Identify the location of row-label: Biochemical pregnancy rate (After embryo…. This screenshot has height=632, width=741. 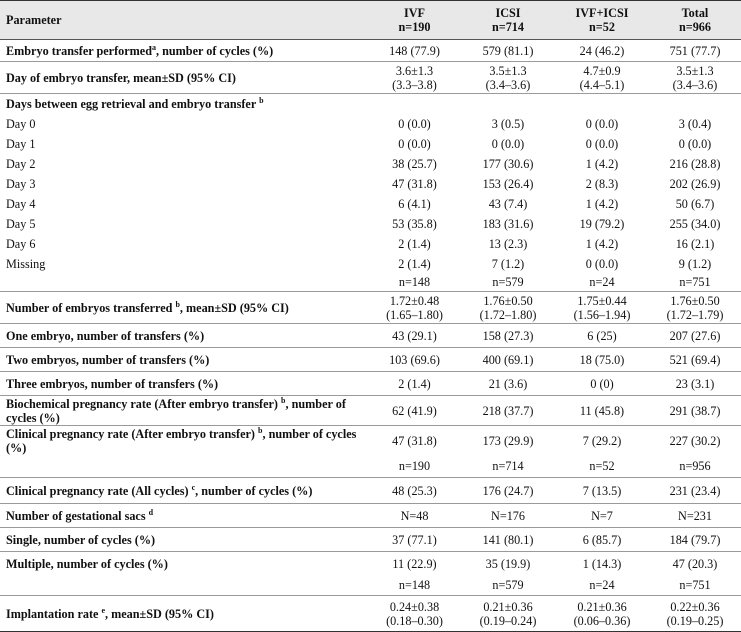
(184, 410).